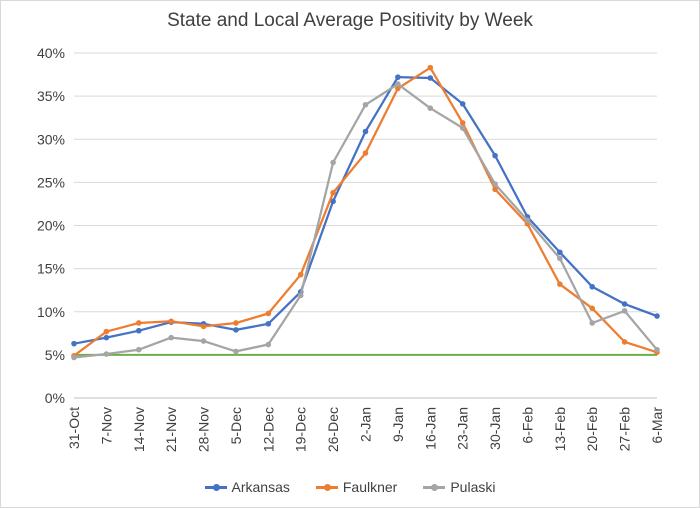  Describe the element at coordinates (560, 429) in the screenshot. I see `x-tick-label: 13-Feb` at that location.